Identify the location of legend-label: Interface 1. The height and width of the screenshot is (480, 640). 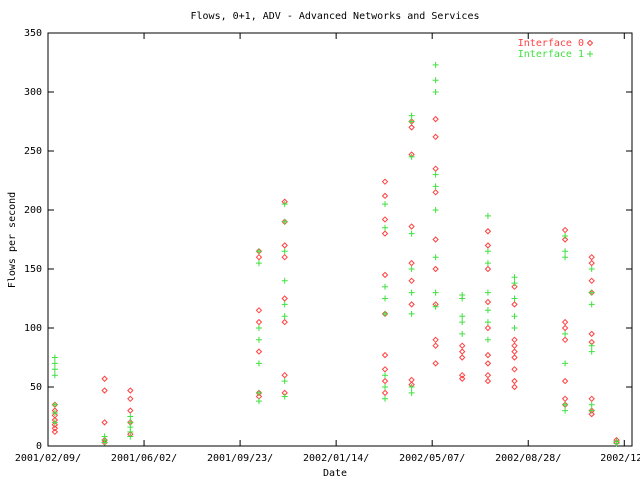
(551, 54).